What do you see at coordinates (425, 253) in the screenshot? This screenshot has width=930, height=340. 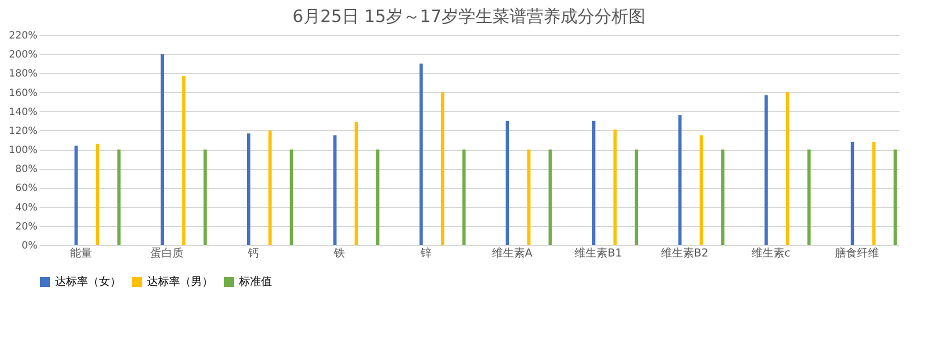 I see `x-tick-label: 锌` at bounding box center [425, 253].